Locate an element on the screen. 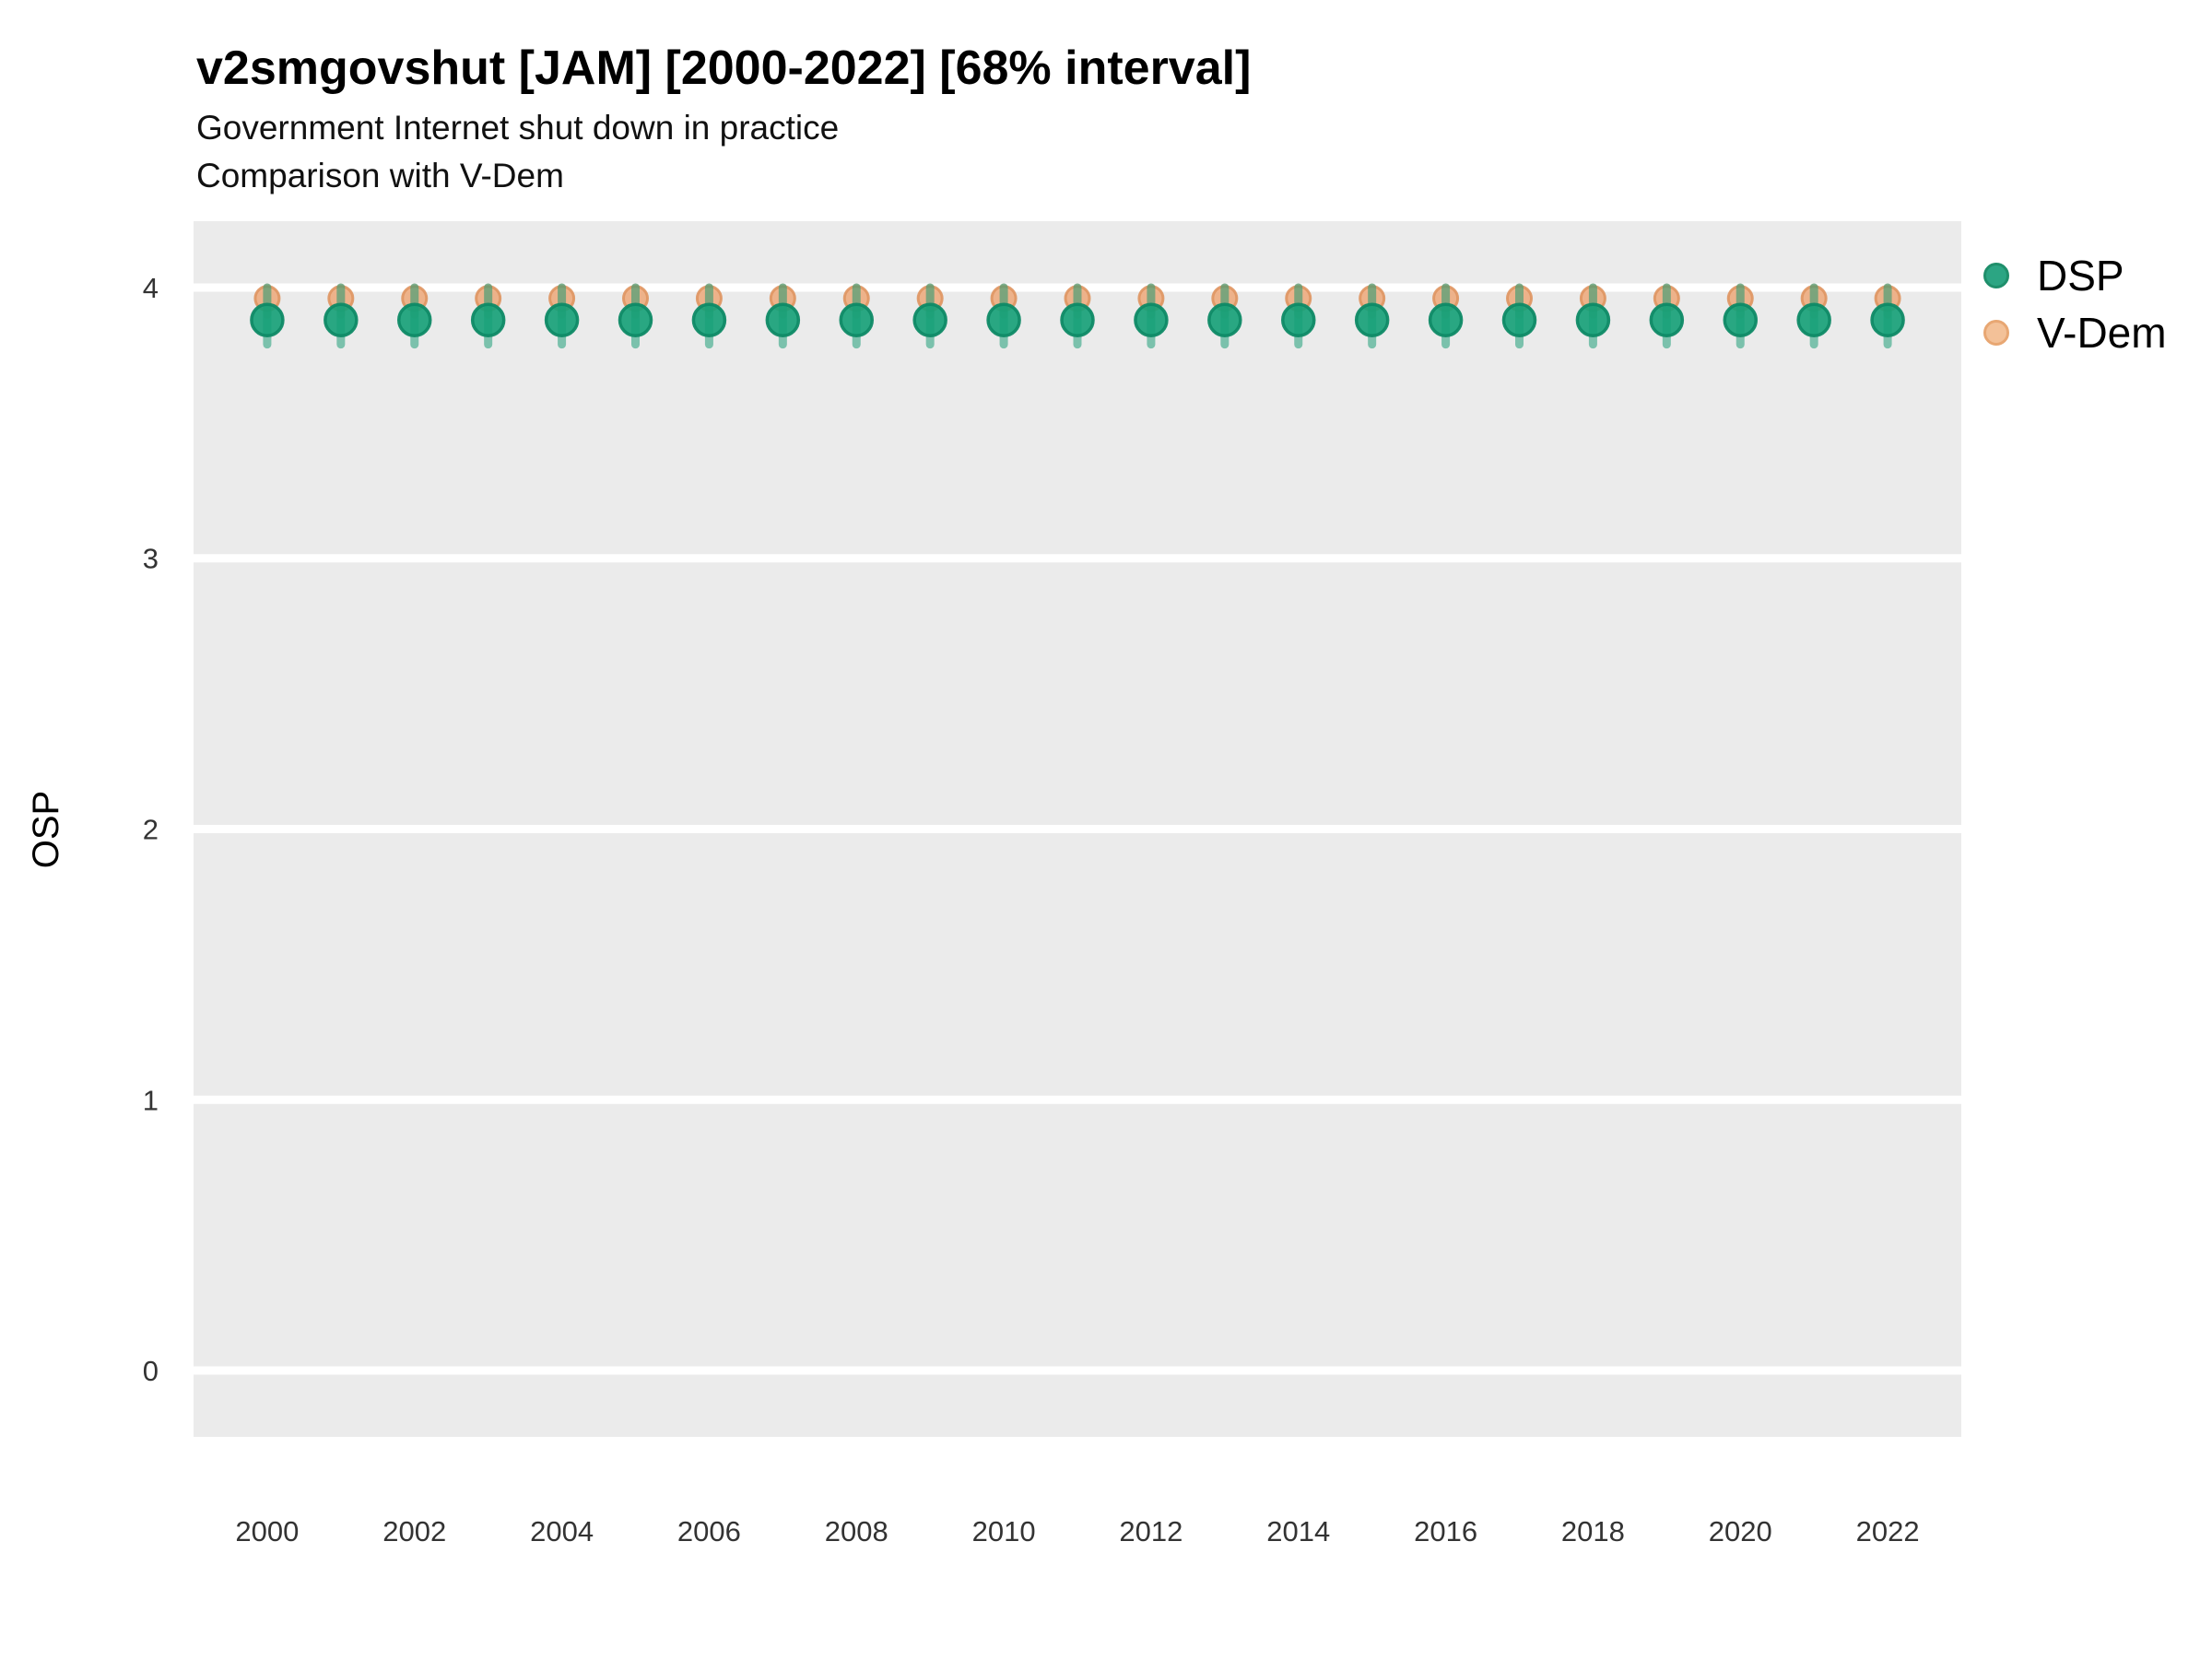  dsp-point-2006 is located at coordinates (709, 319).